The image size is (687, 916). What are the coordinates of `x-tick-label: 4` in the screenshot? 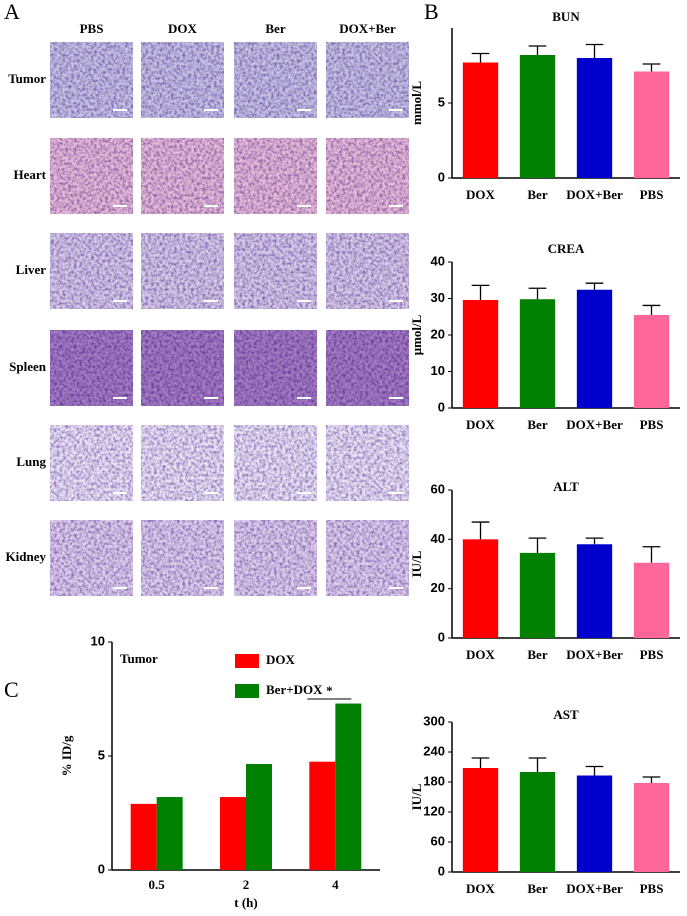 It's located at (335, 884).